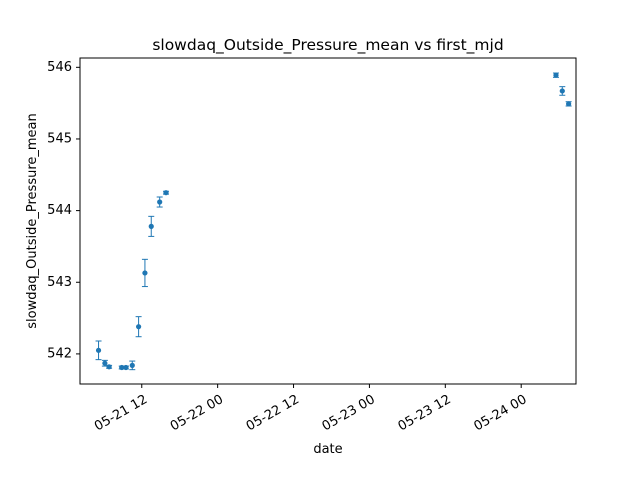 Image resolution: width=640 pixels, height=480 pixels. Describe the element at coordinates (59, 353) in the screenshot. I see `y-tick-label: 542` at that location.